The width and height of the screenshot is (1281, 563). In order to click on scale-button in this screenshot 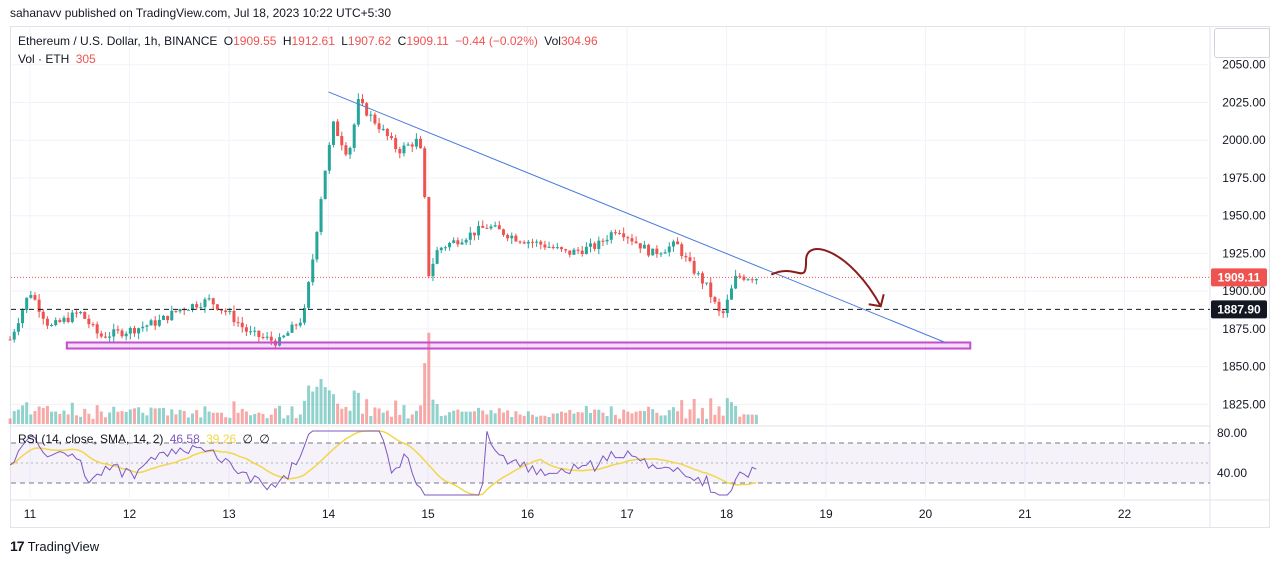, I will do `click(1242, 43)`.